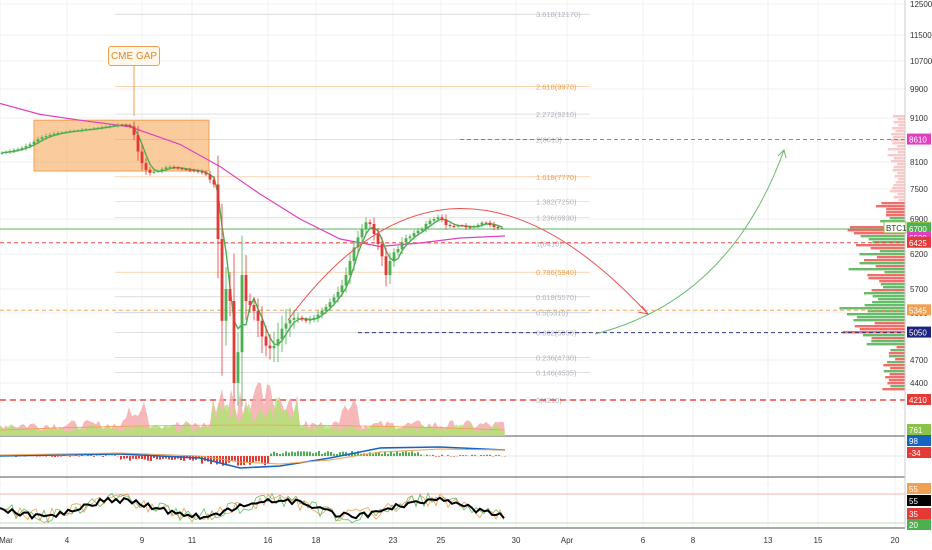 The height and width of the screenshot is (550, 932). What do you see at coordinates (552, 312) in the screenshot?
I see `fib-label: 0.5(5310)` at bounding box center [552, 312].